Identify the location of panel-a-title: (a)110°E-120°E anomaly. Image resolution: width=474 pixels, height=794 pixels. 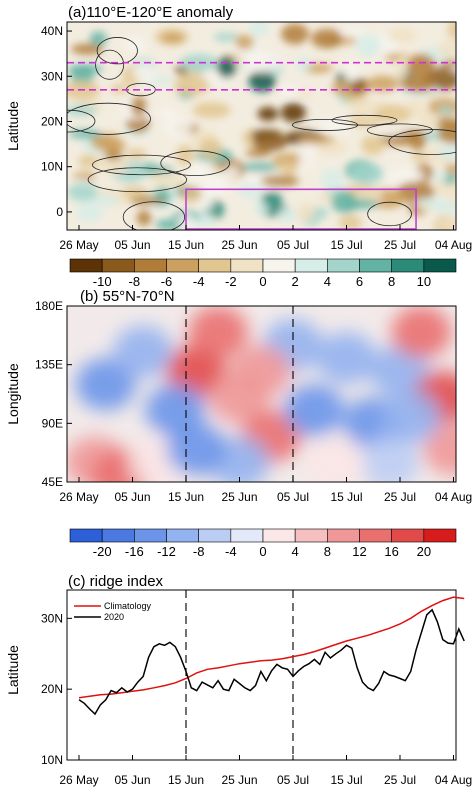
(151, 12).